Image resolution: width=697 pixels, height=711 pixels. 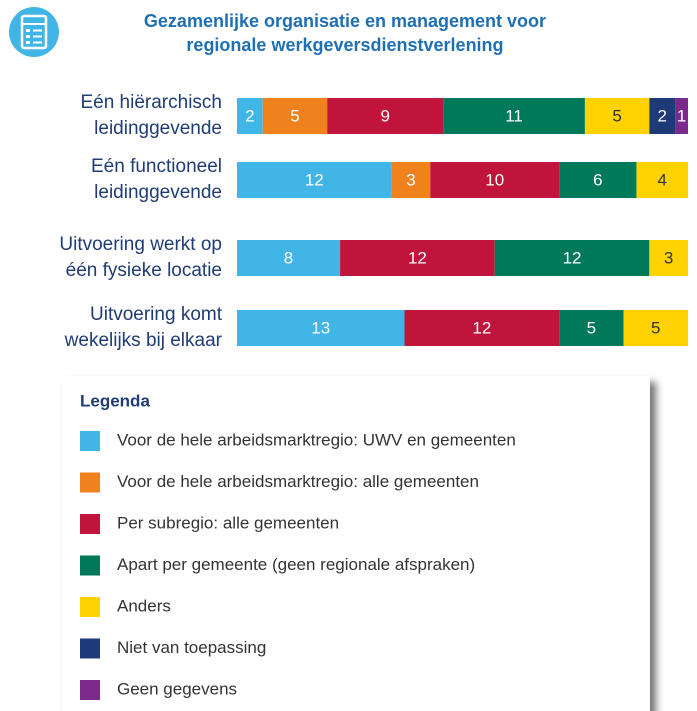 I want to click on value-label: 13, so click(x=320, y=327).